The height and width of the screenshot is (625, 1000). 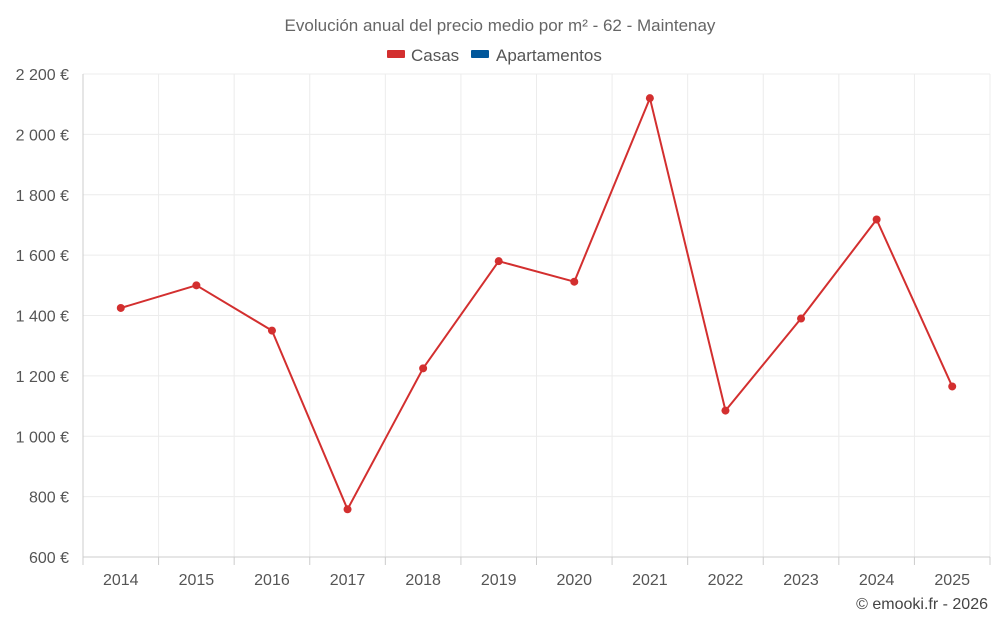 What do you see at coordinates (574, 281) in the screenshot?
I see `data-point-2020` at bounding box center [574, 281].